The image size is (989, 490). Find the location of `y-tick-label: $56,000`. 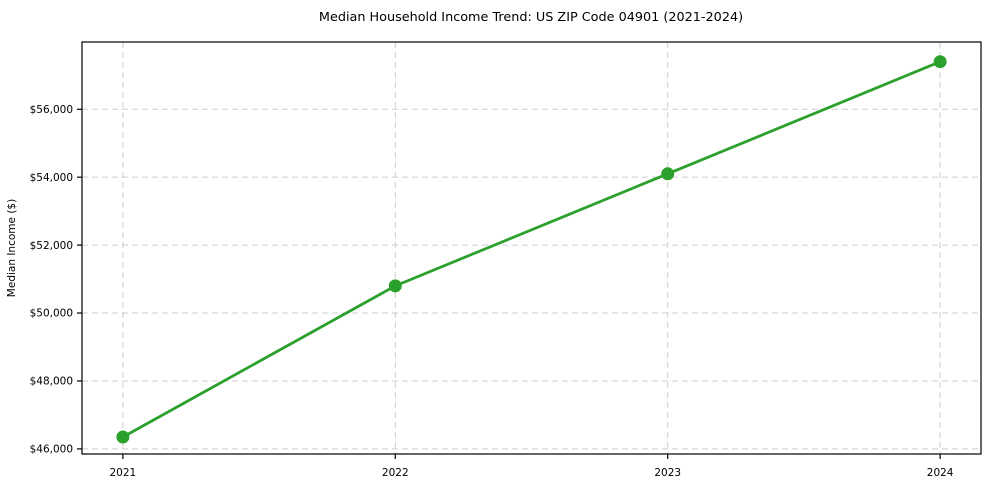

y-tick-label: $56,000 is located at coordinates (51, 110).